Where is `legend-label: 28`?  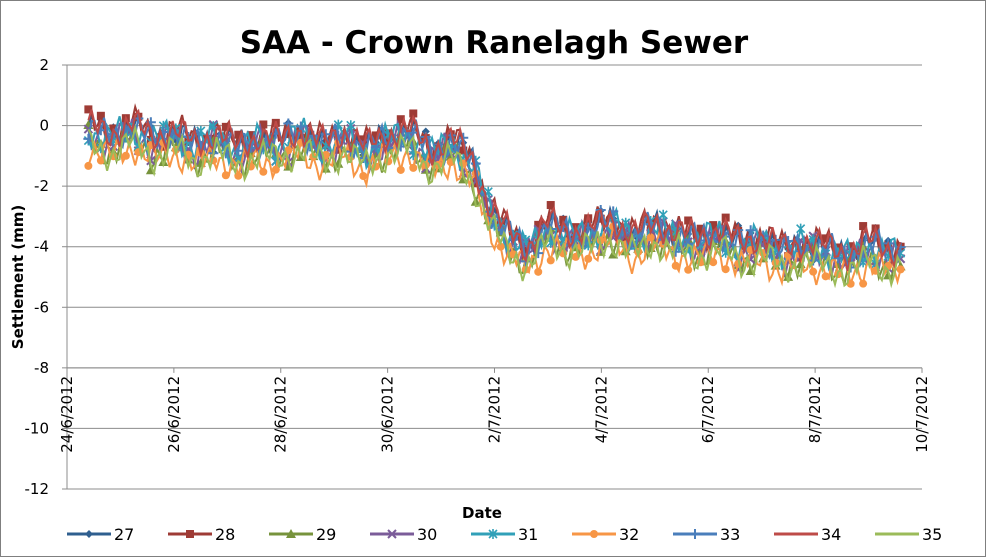 legend-label: 28 is located at coordinates (225, 534).